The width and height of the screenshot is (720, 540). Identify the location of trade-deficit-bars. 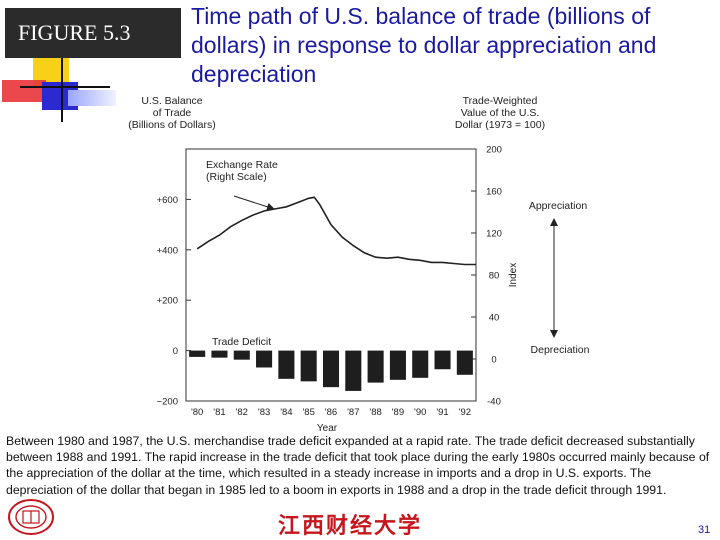
(331, 370).